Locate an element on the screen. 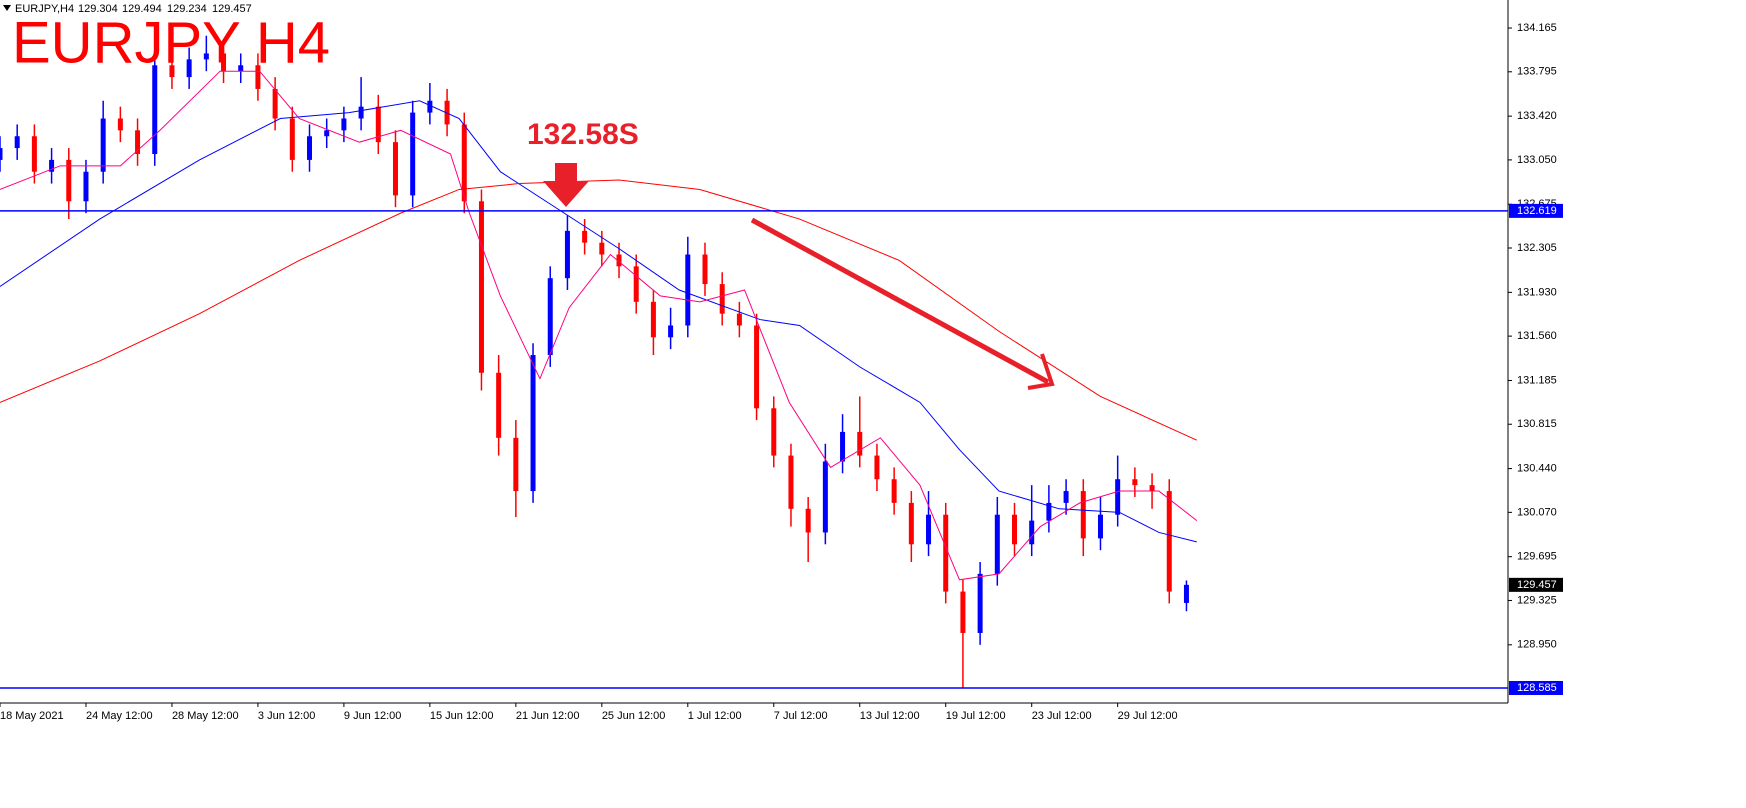 The image size is (1746, 808). x-tick-label: 28 May 12:00 is located at coordinates (205, 716).